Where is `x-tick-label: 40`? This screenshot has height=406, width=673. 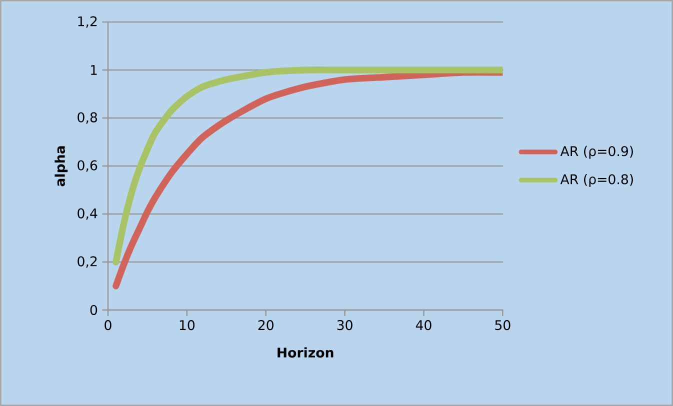 x-tick-label: 40 is located at coordinates (424, 325).